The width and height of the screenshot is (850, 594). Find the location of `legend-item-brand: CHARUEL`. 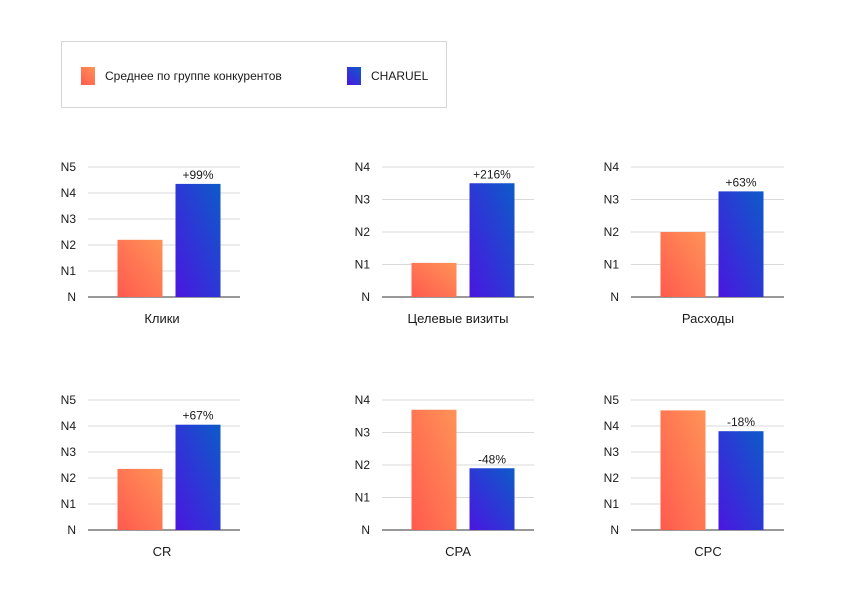

legend-item-brand: CHARUEL is located at coordinates (387, 76).